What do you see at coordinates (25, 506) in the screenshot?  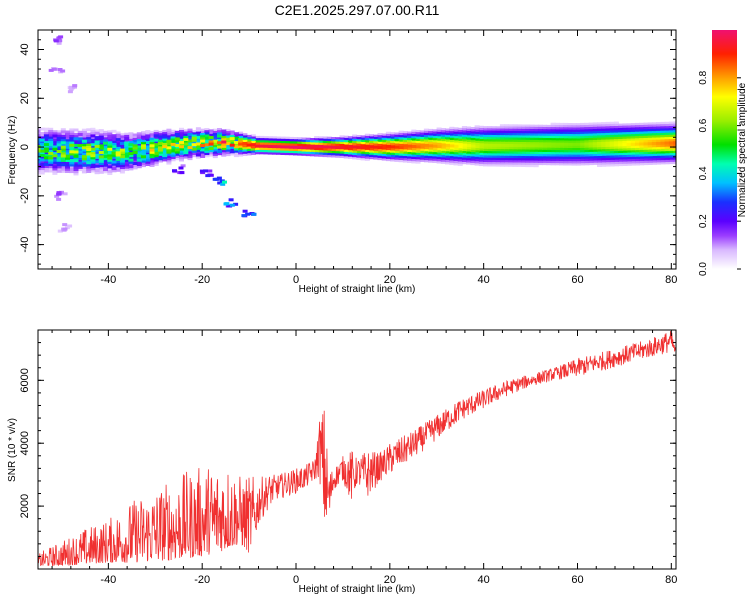 I see `y-tick-label: 2000` at bounding box center [25, 506].